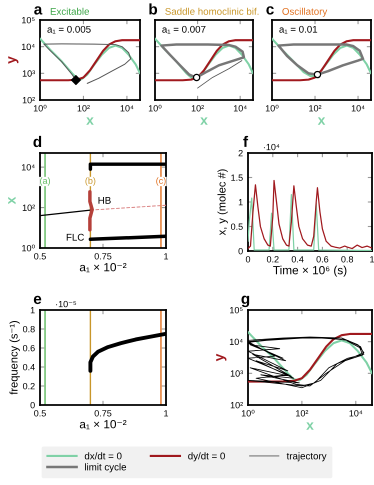 The image size is (374, 485). What do you see at coordinates (322, 259) in the screenshot?
I see `x-tick-label: 0.6` at bounding box center [322, 259].